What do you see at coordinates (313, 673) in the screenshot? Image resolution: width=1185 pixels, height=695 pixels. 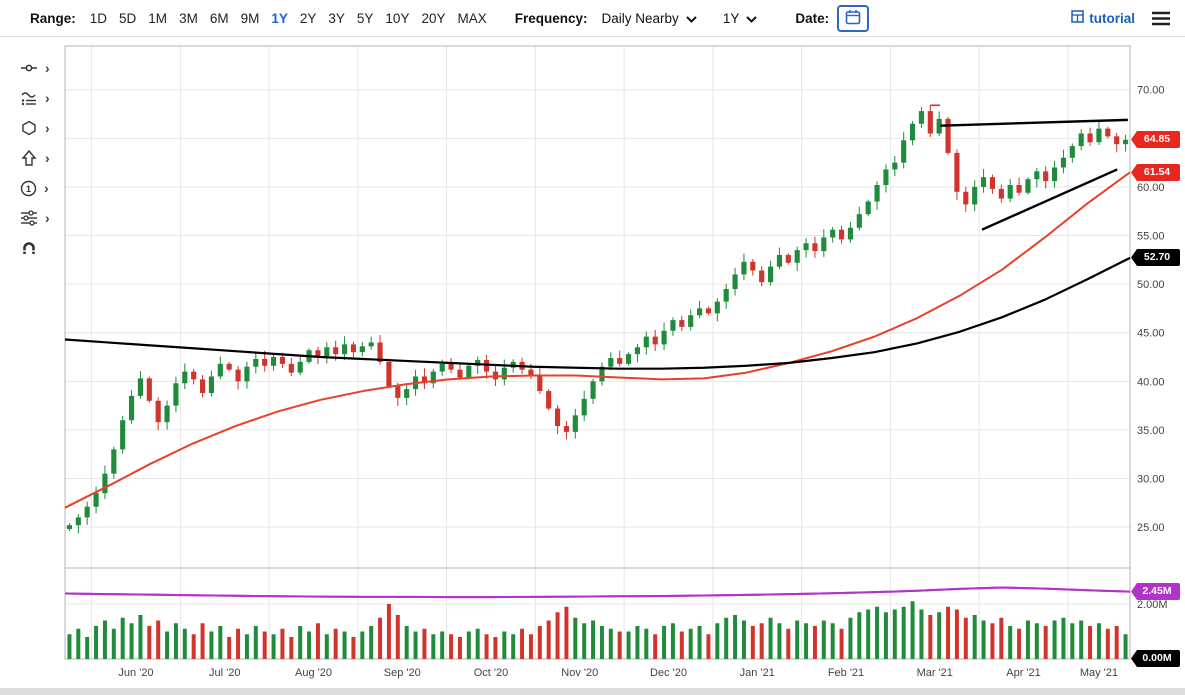 I see `svg-text: Aug '20` at bounding box center [313, 673].